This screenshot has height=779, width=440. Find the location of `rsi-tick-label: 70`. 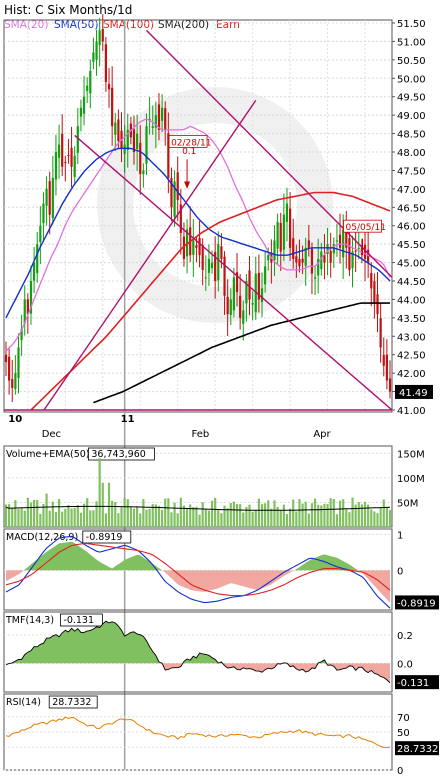

rsi-tick-label: 70 is located at coordinates (403, 718).